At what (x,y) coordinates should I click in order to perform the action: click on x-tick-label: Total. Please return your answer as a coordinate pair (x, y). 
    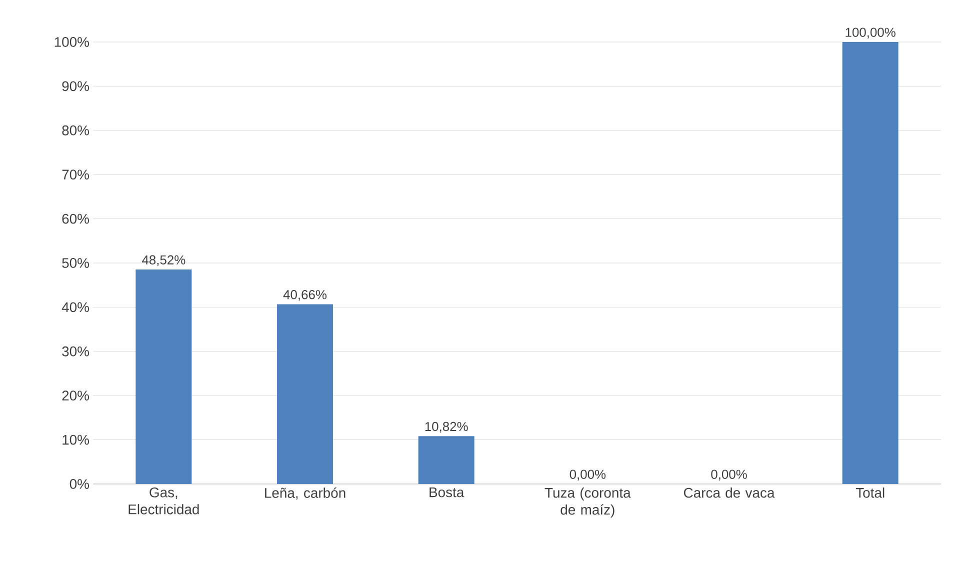
    Looking at the image, I should click on (870, 493).